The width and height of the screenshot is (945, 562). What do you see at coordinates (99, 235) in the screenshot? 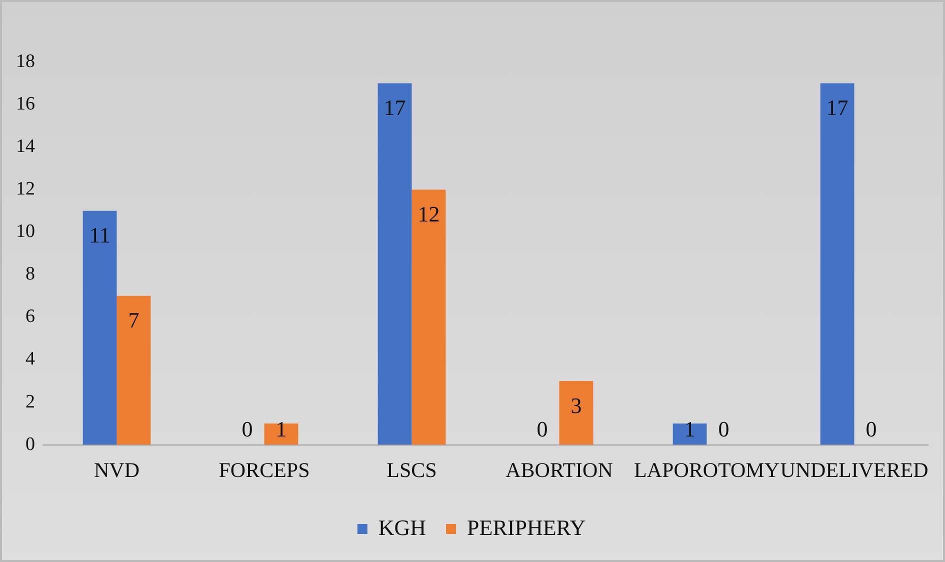
I see `data-label: 11` at bounding box center [99, 235].